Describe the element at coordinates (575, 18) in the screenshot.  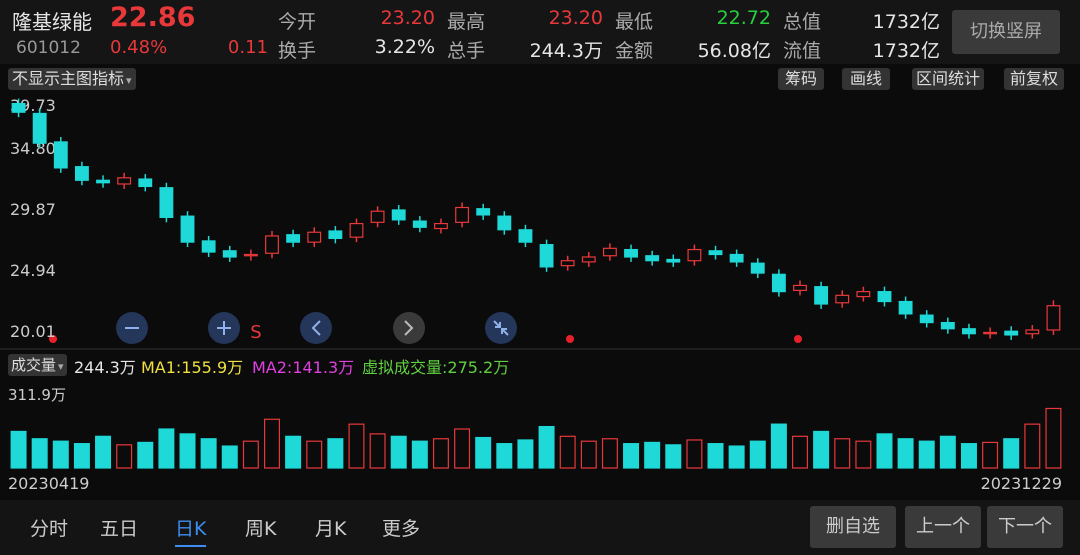
I see `stat-value: 23.20` at that location.